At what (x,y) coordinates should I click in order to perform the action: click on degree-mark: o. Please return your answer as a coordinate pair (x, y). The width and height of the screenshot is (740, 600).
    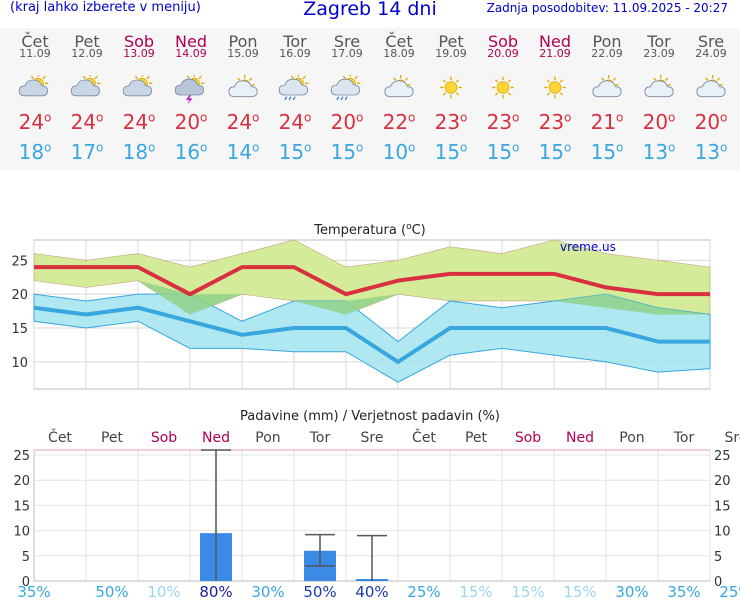
    Looking at the image, I should click on (409, 227).